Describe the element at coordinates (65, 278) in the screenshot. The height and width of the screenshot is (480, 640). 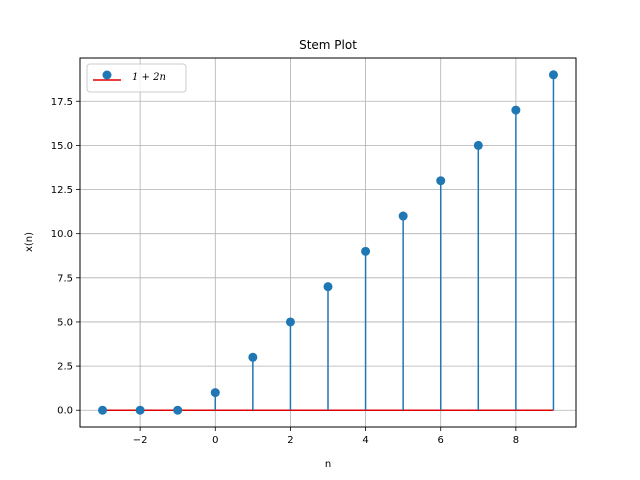
I see `y-tick-label: 7.5` at that location.